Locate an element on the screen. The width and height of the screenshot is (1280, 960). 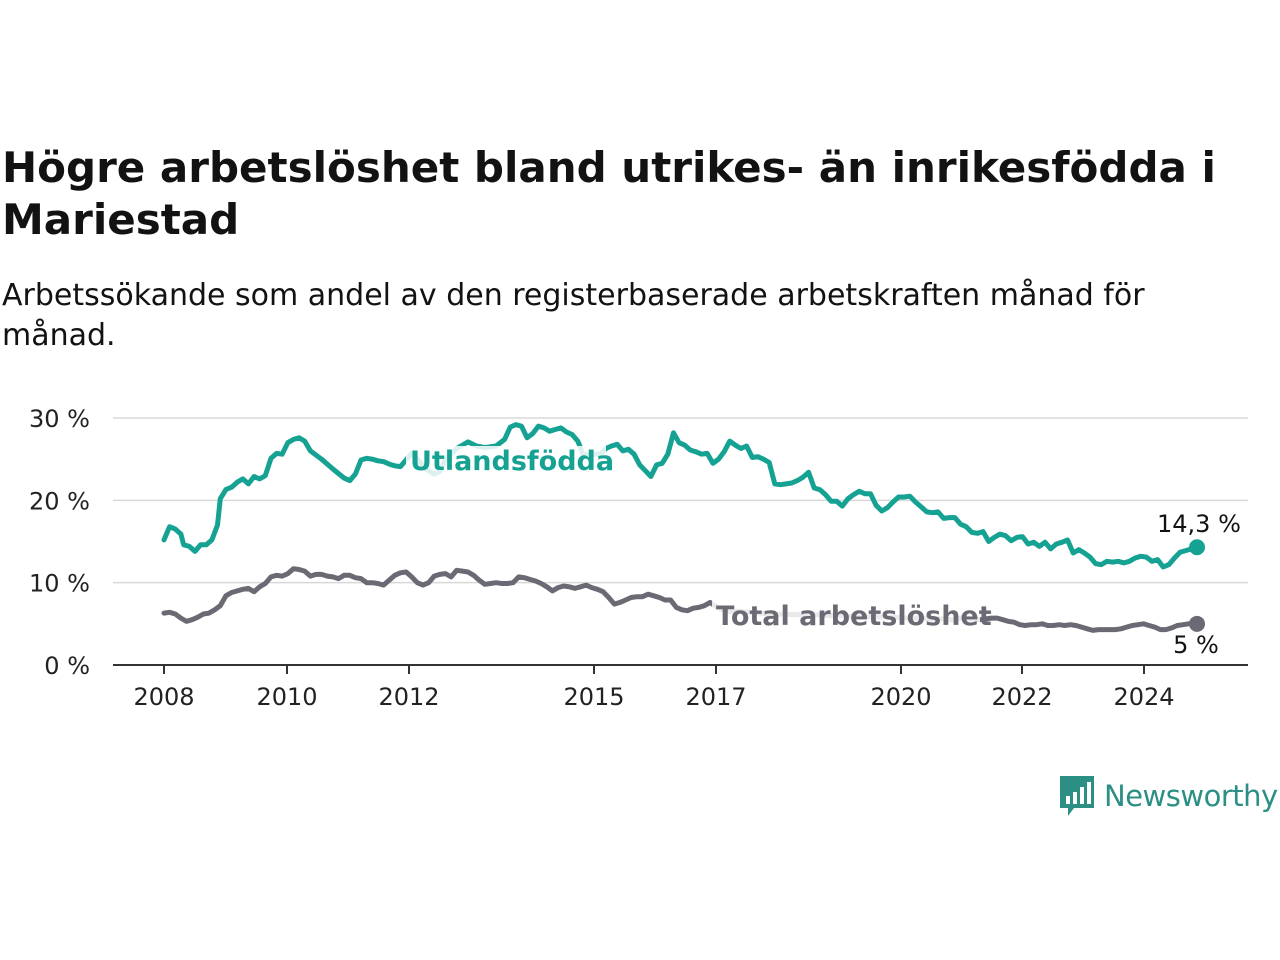
x-tick-label: 2008 is located at coordinates (163, 697).